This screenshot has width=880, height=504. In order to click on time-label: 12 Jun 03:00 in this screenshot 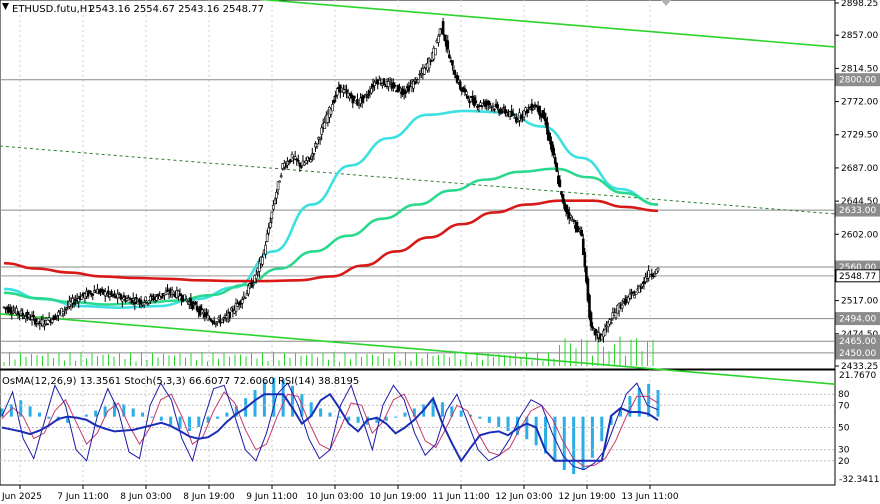, I will do `click(523, 497)`.